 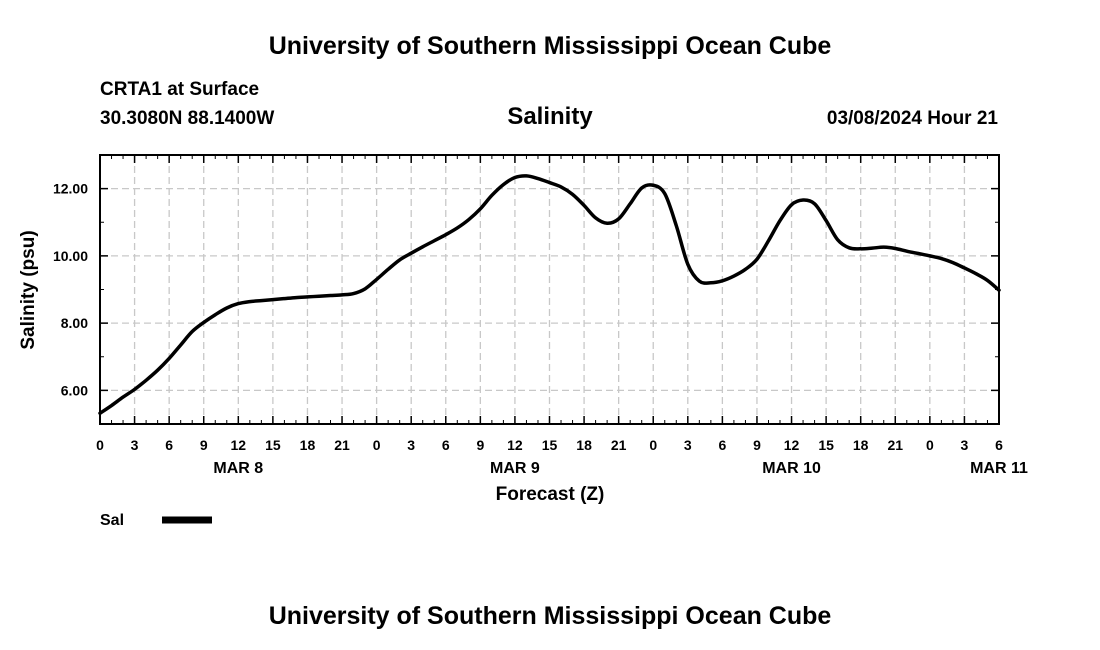 What do you see at coordinates (28, 289) in the screenshot?
I see `y-axis-label: Salinity (psu)` at bounding box center [28, 289].